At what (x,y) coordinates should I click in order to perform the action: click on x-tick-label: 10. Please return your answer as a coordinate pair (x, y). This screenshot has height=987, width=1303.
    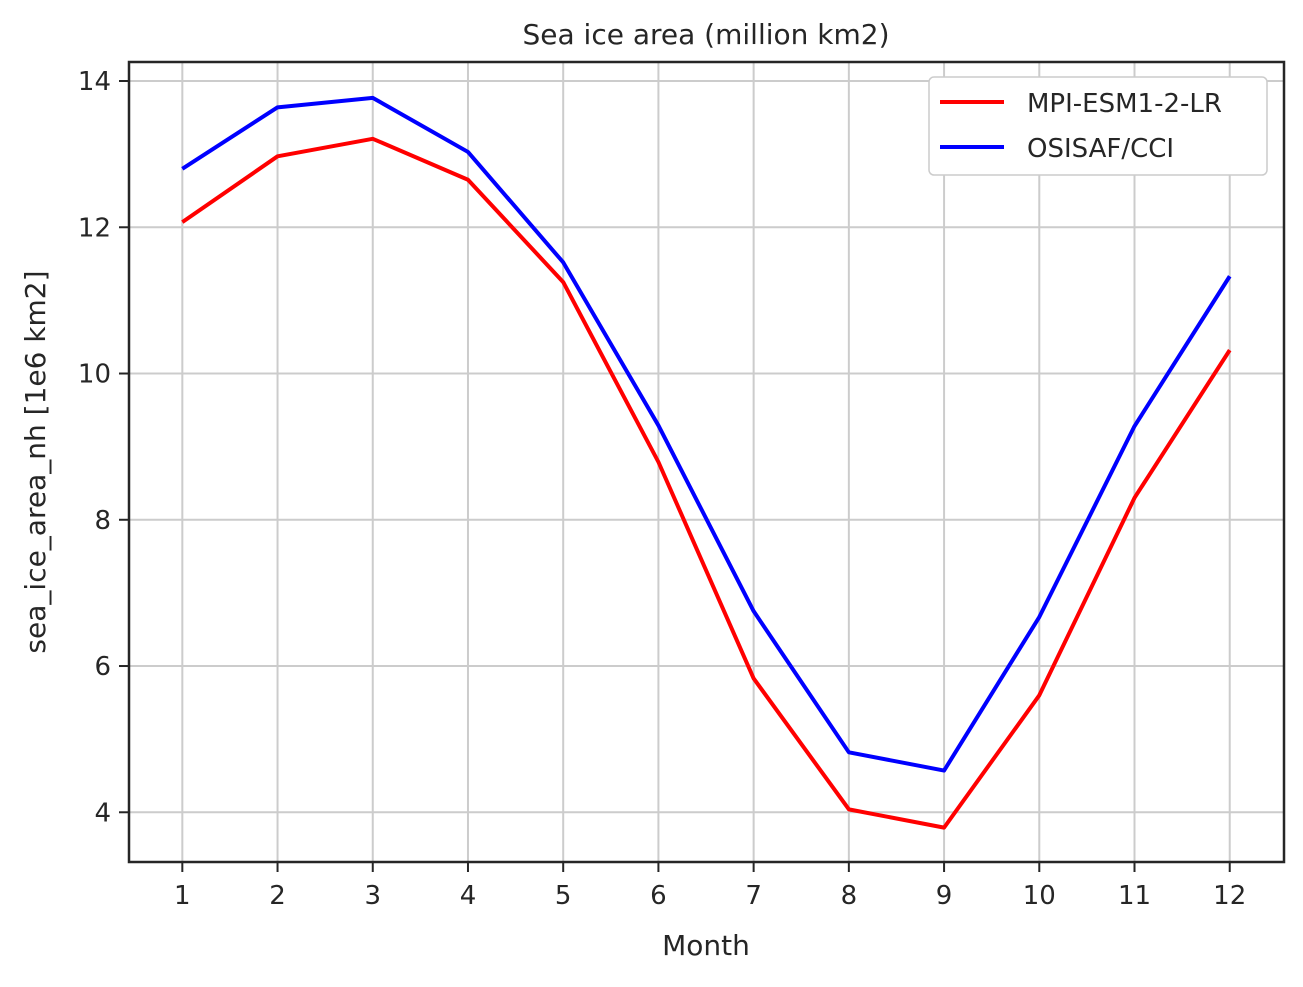
    Looking at the image, I should click on (1039, 896).